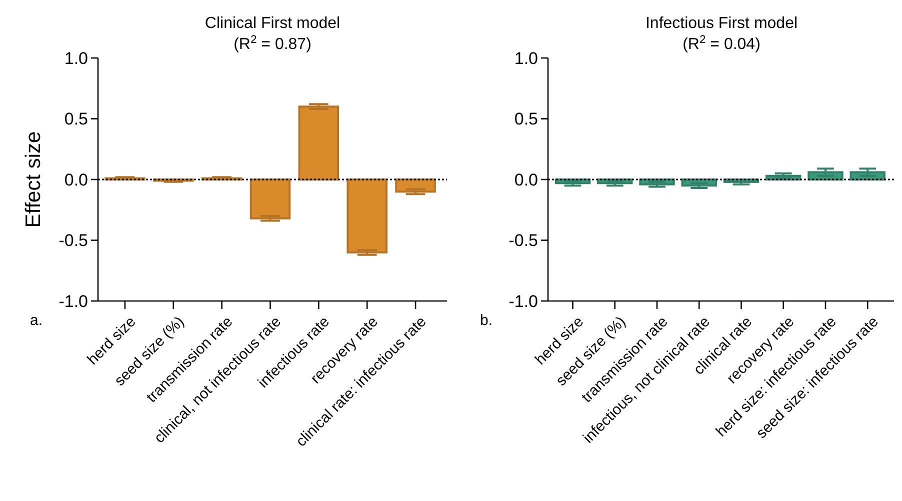 This screenshot has width=902, height=501. I want to click on text: a., so click(36, 320).